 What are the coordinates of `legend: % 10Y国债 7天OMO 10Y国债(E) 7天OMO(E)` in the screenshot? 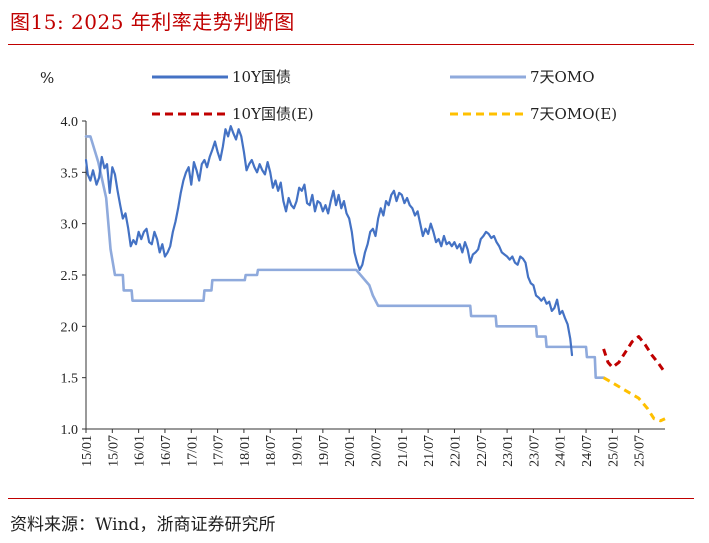 It's located at (328, 95).